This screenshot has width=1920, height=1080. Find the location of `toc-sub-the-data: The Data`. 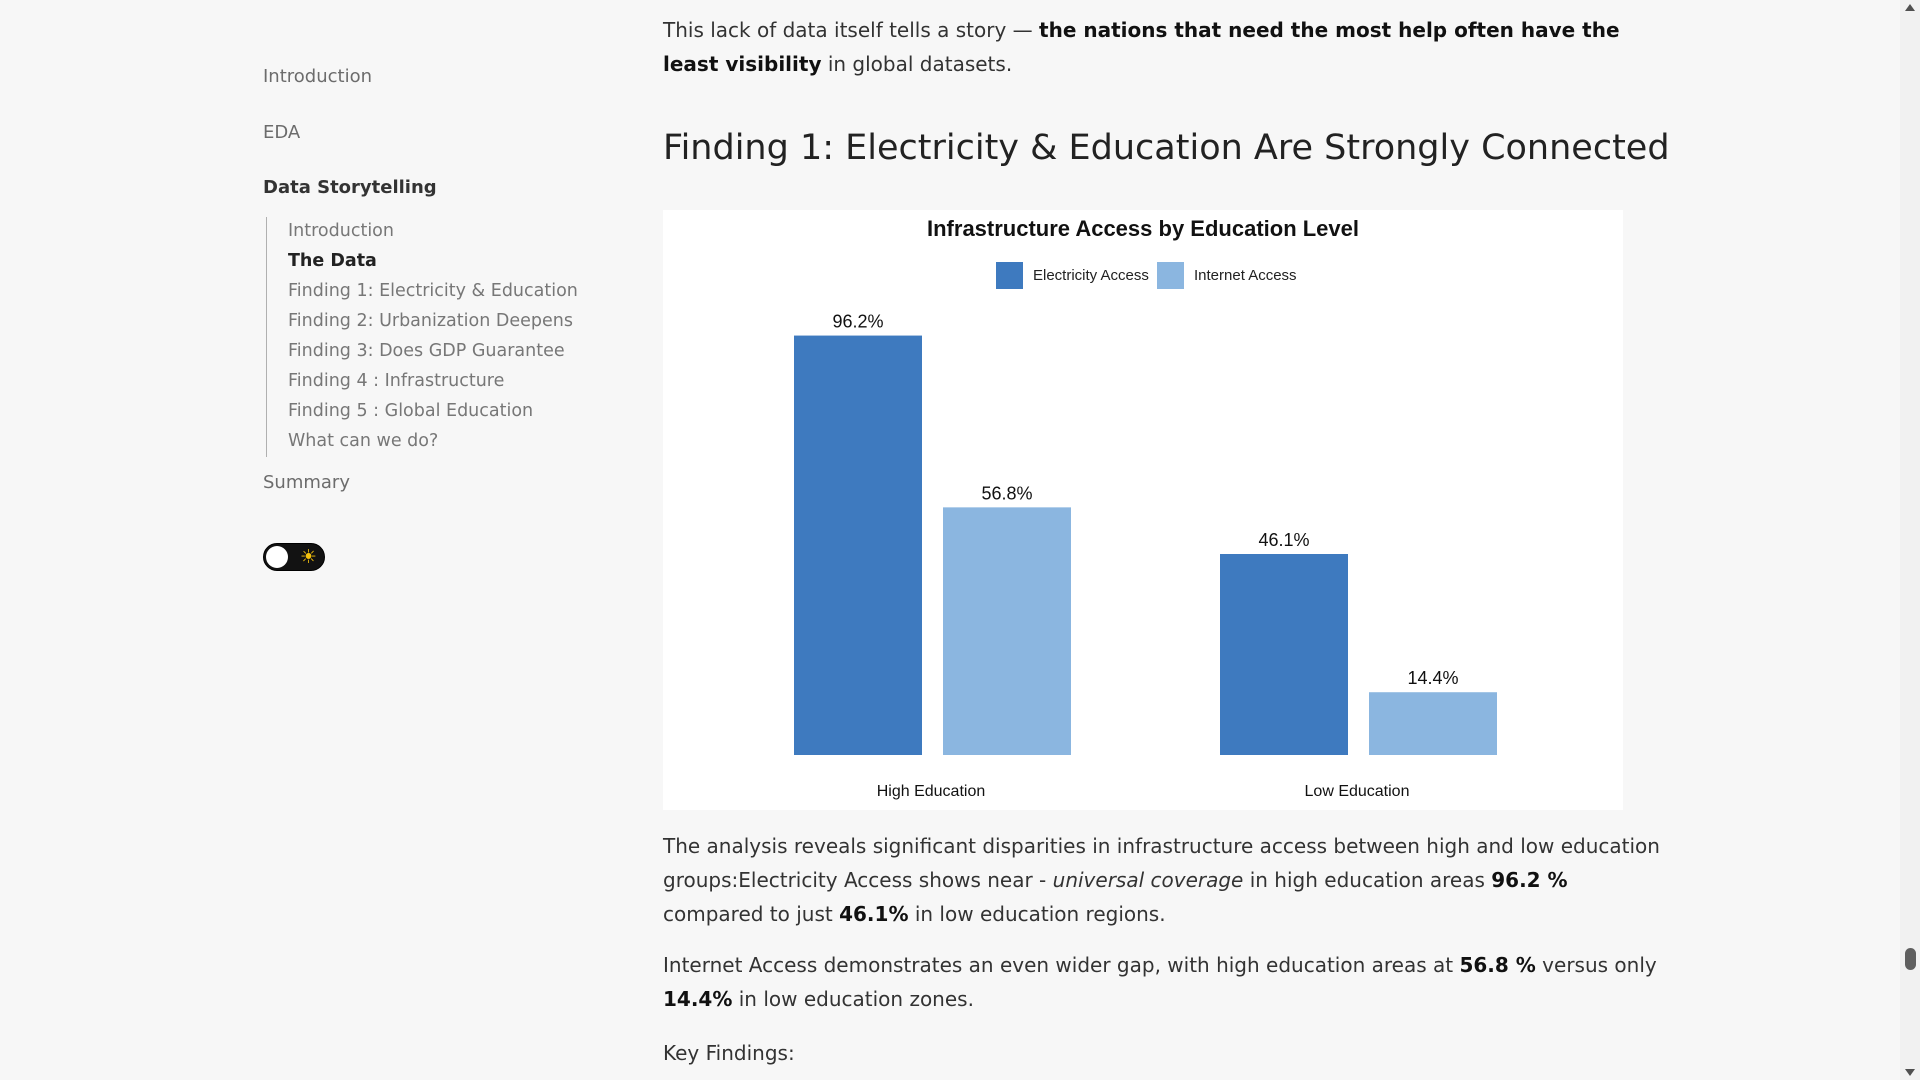

toc-sub-the-data: The Data is located at coordinates (332, 261).